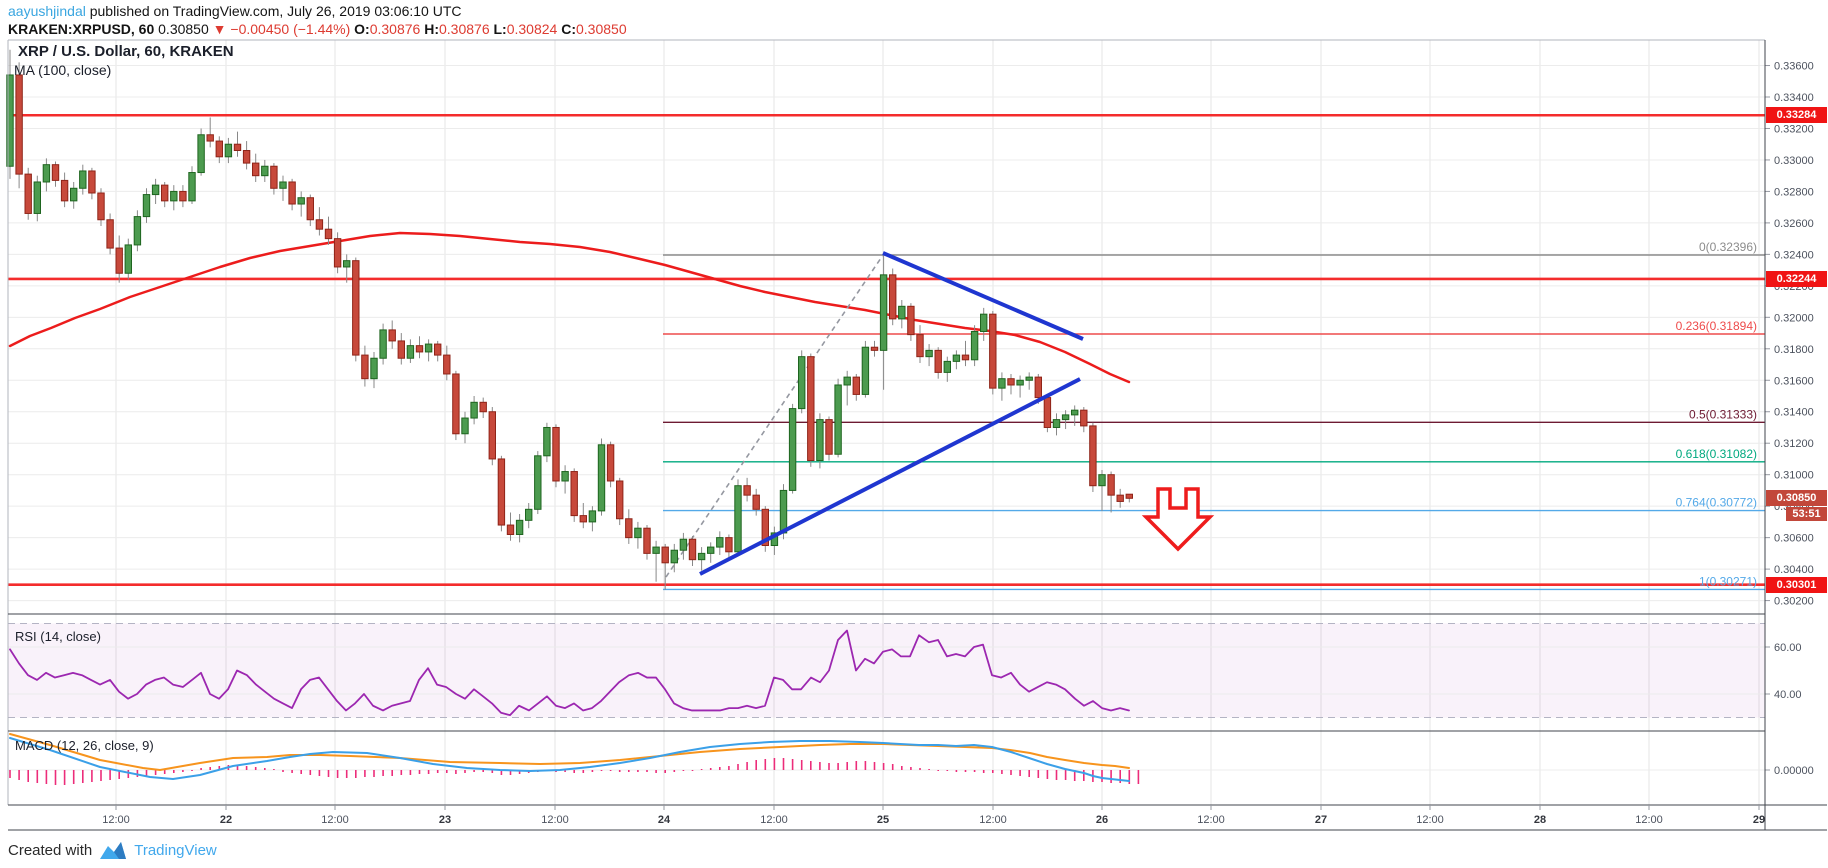  I want to click on high-value: 0.30876, so click(464, 29).